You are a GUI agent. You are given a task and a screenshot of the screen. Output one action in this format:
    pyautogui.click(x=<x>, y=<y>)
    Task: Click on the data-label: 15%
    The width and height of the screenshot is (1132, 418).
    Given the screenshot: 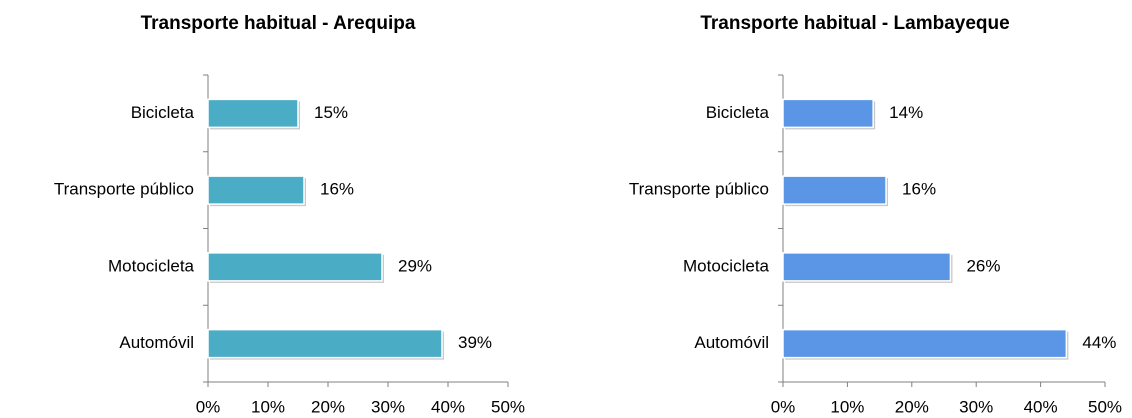 What is the action you would take?
    pyautogui.click(x=331, y=112)
    